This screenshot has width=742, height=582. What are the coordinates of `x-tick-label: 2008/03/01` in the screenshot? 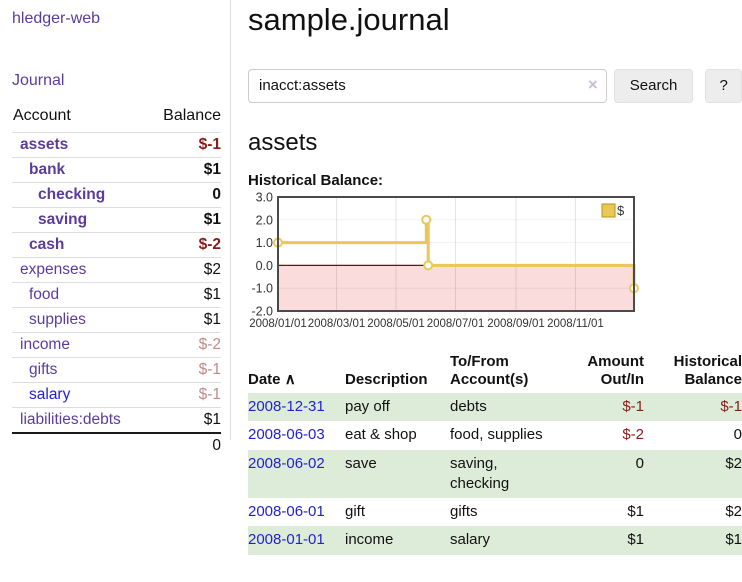 It's located at (337, 324).